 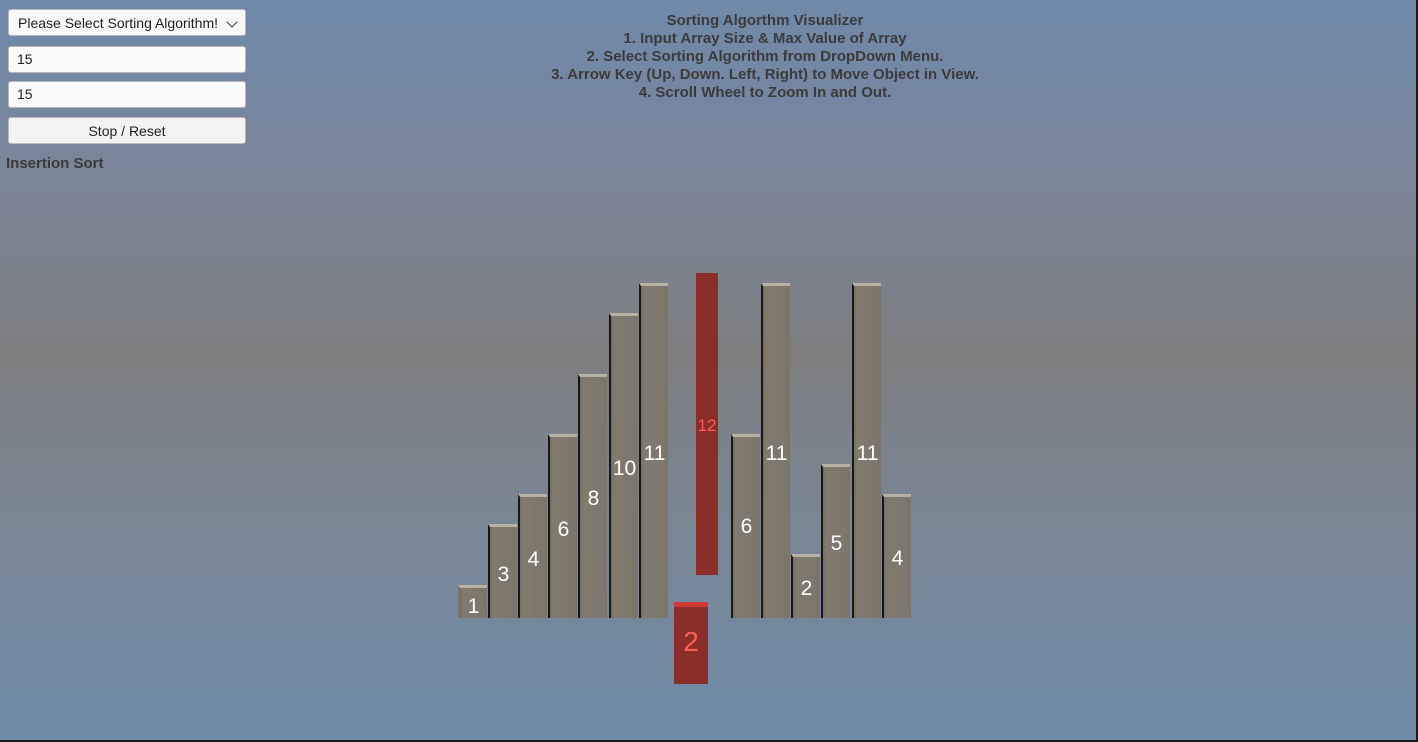 What do you see at coordinates (503, 574) in the screenshot?
I see `bar-value: 3` at bounding box center [503, 574].